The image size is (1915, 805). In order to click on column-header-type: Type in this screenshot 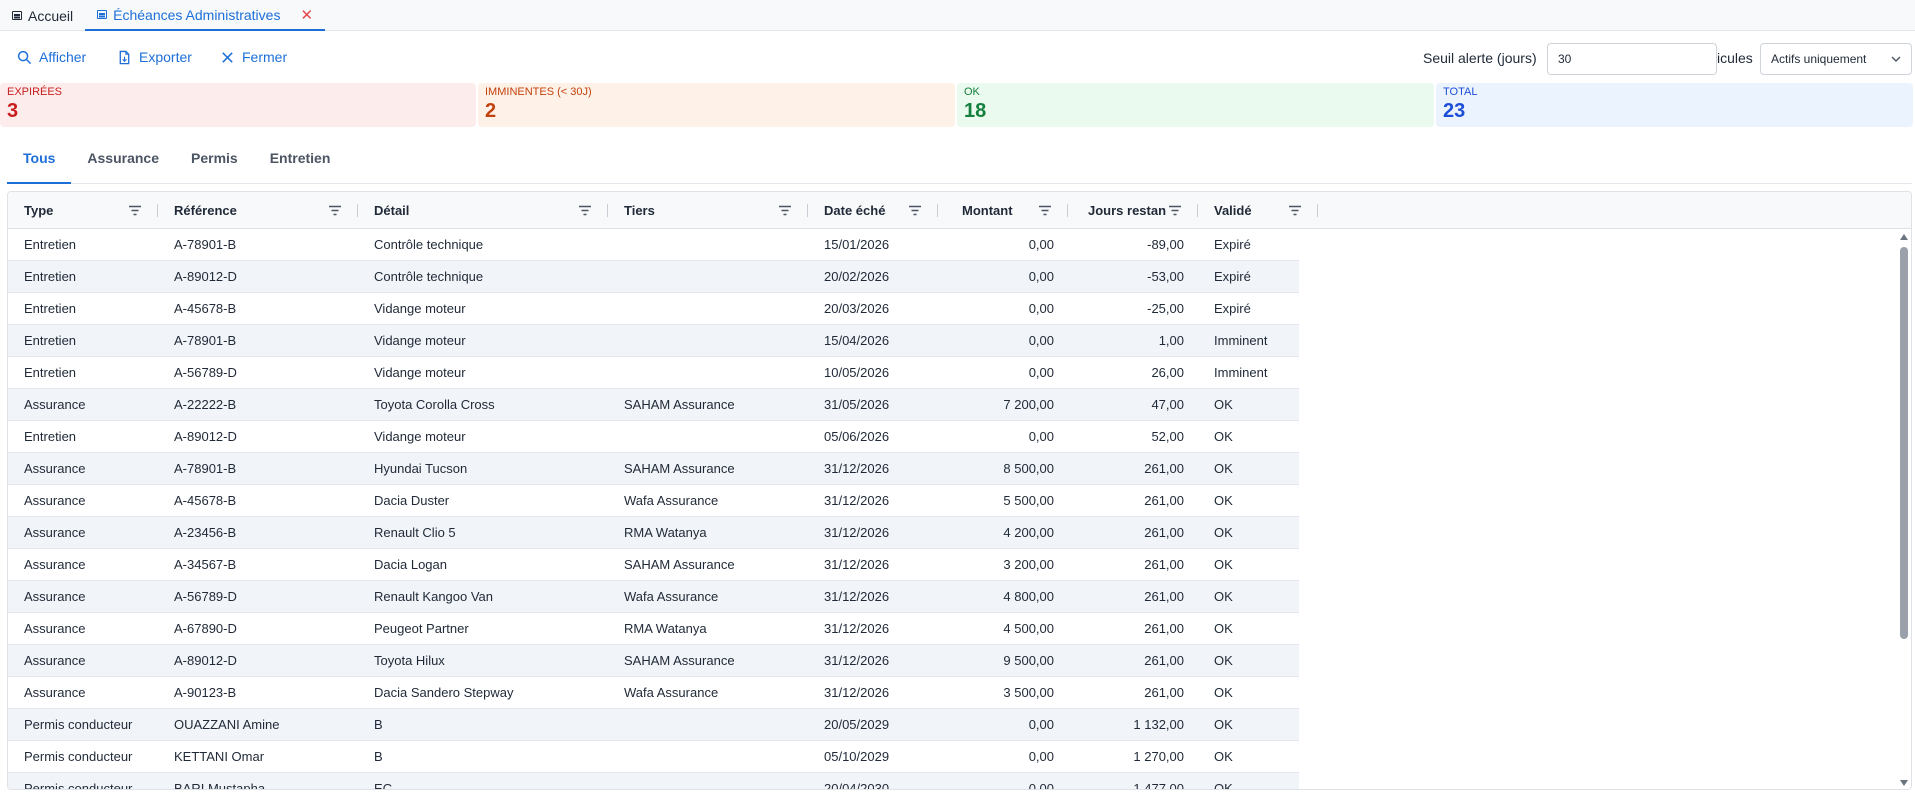, I will do `click(83, 210)`.